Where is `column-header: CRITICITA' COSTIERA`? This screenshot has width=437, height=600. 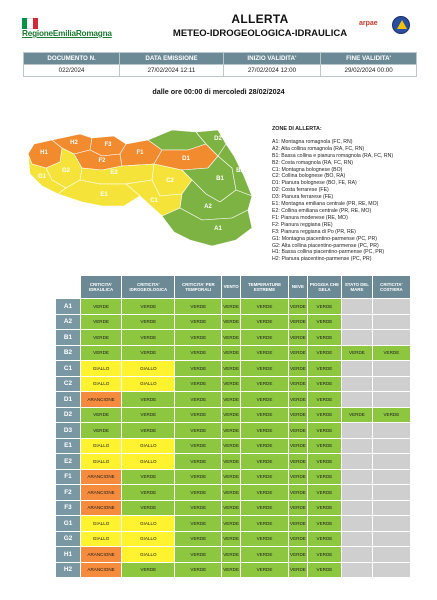
column-header: CRITICITA' COSTIERA is located at coordinates (391, 287).